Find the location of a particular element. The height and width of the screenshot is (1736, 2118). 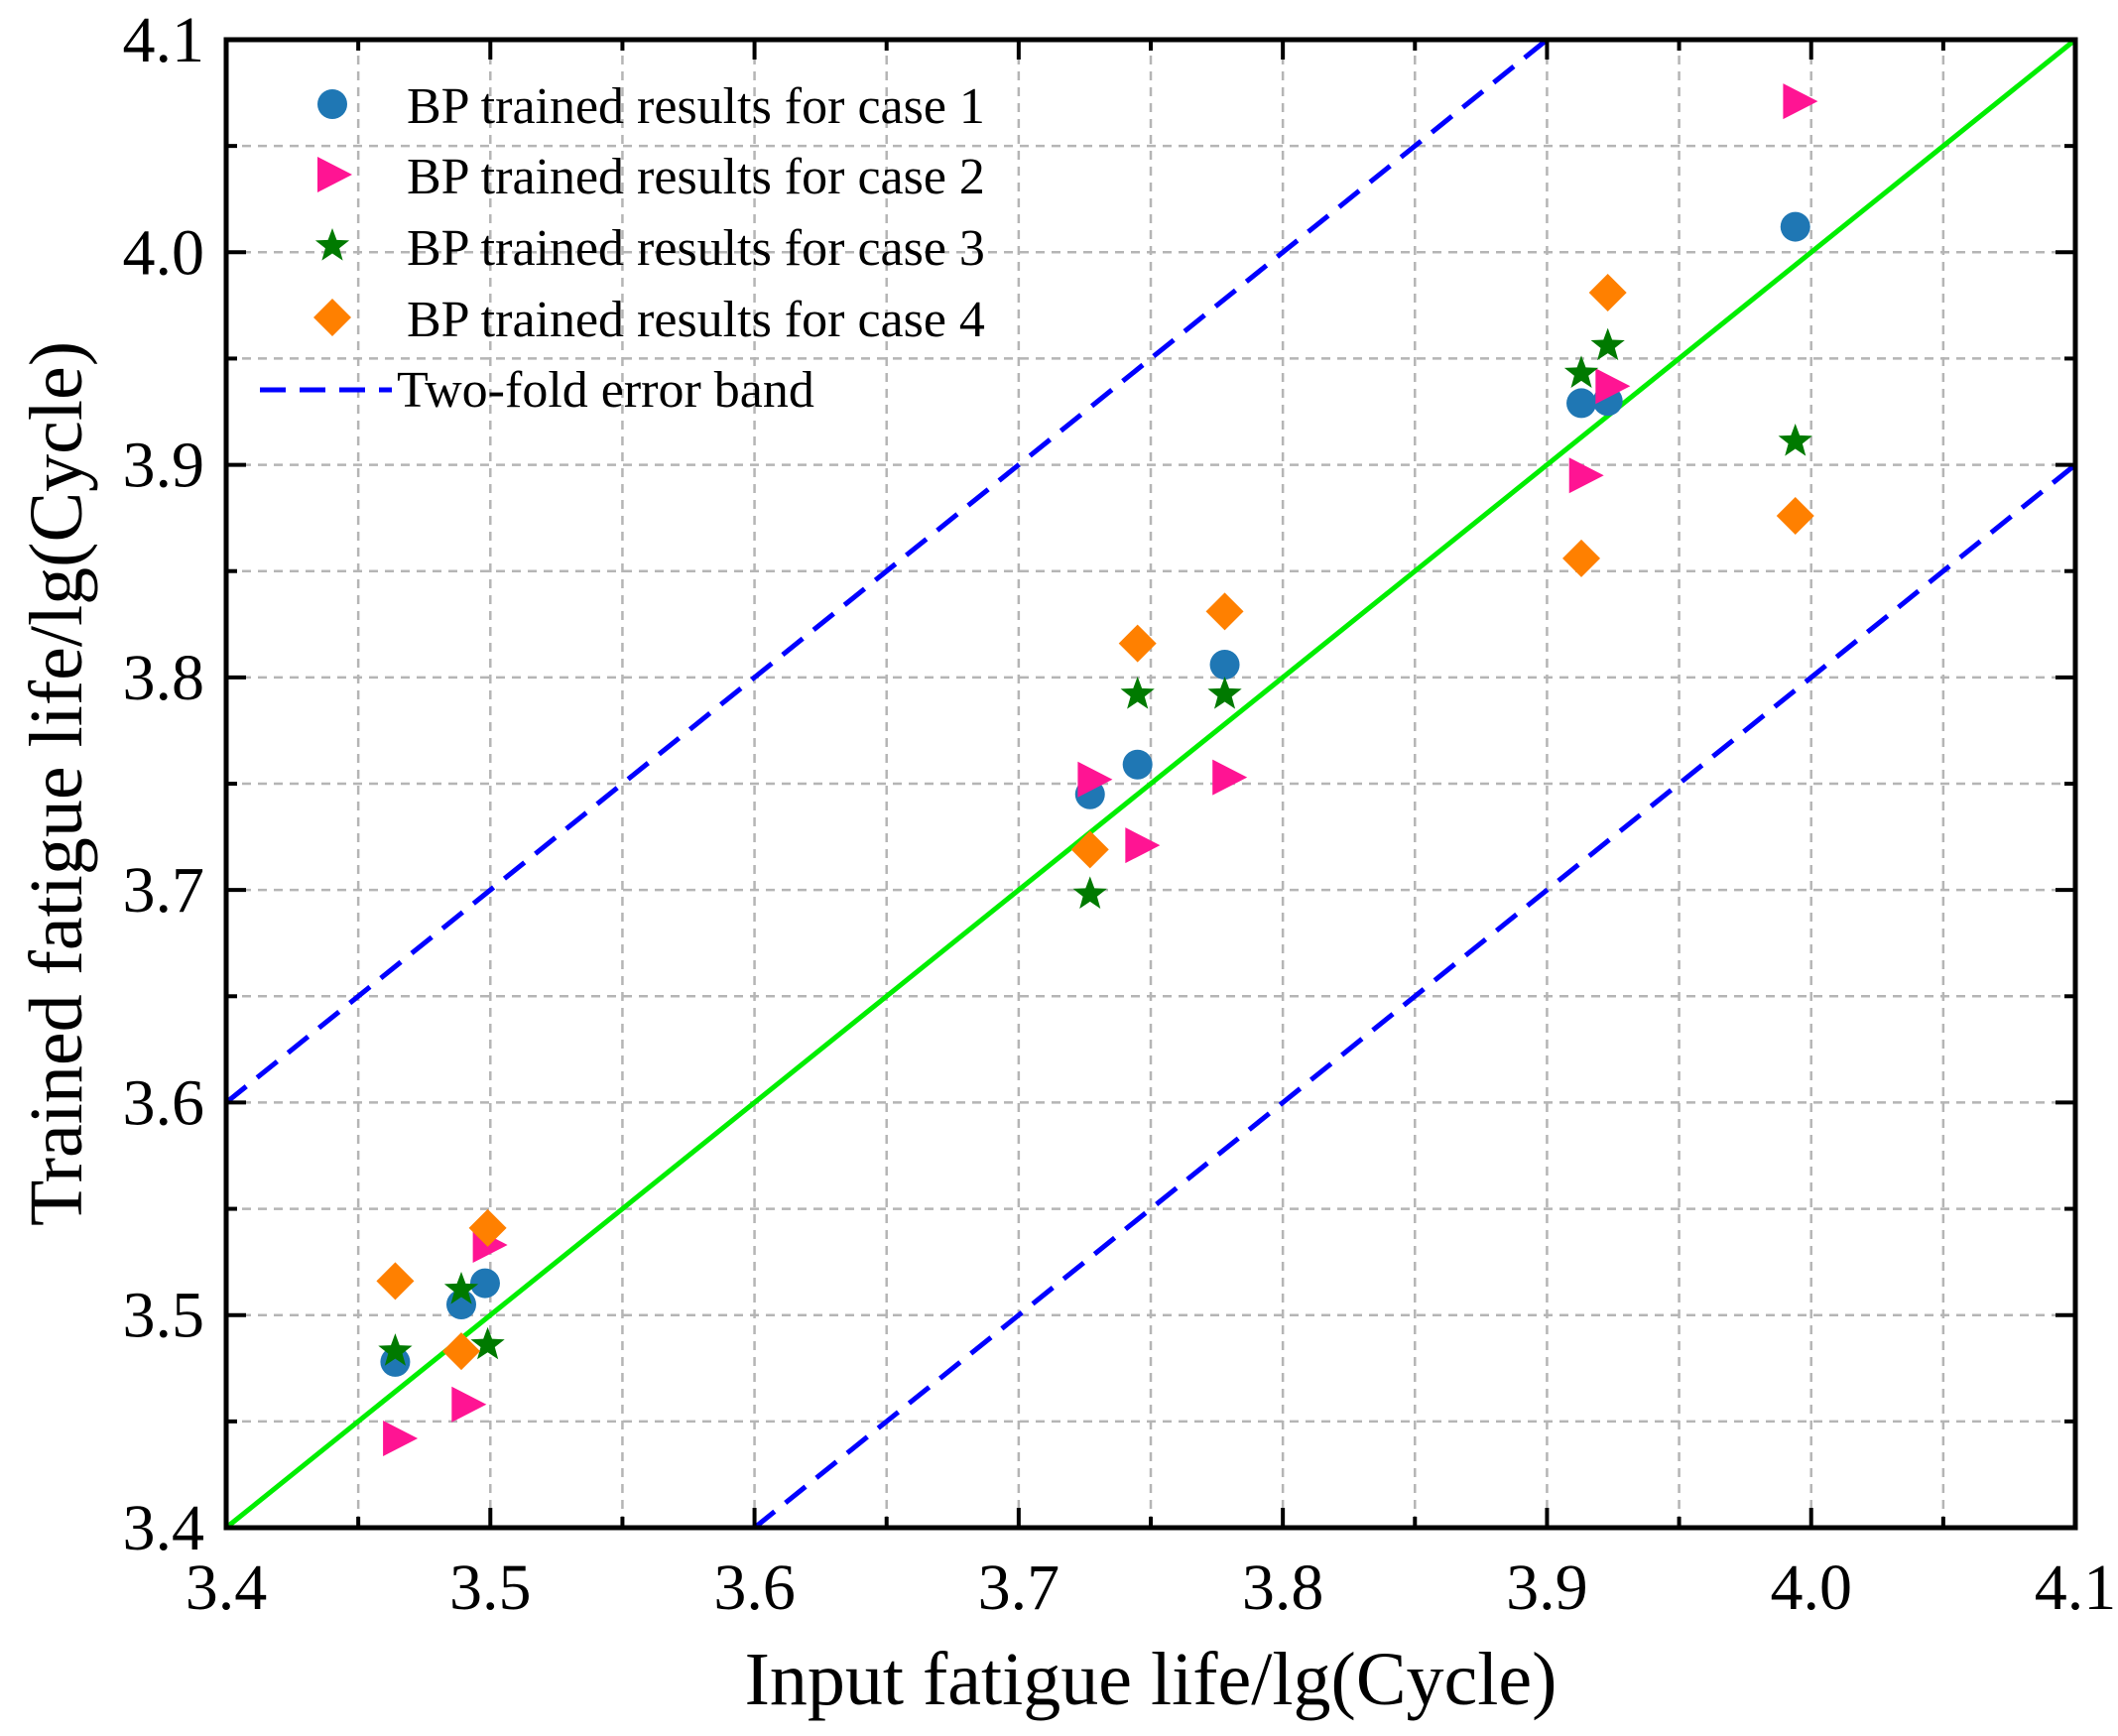

x-tick-label: 3.8 is located at coordinates (1283, 1587).